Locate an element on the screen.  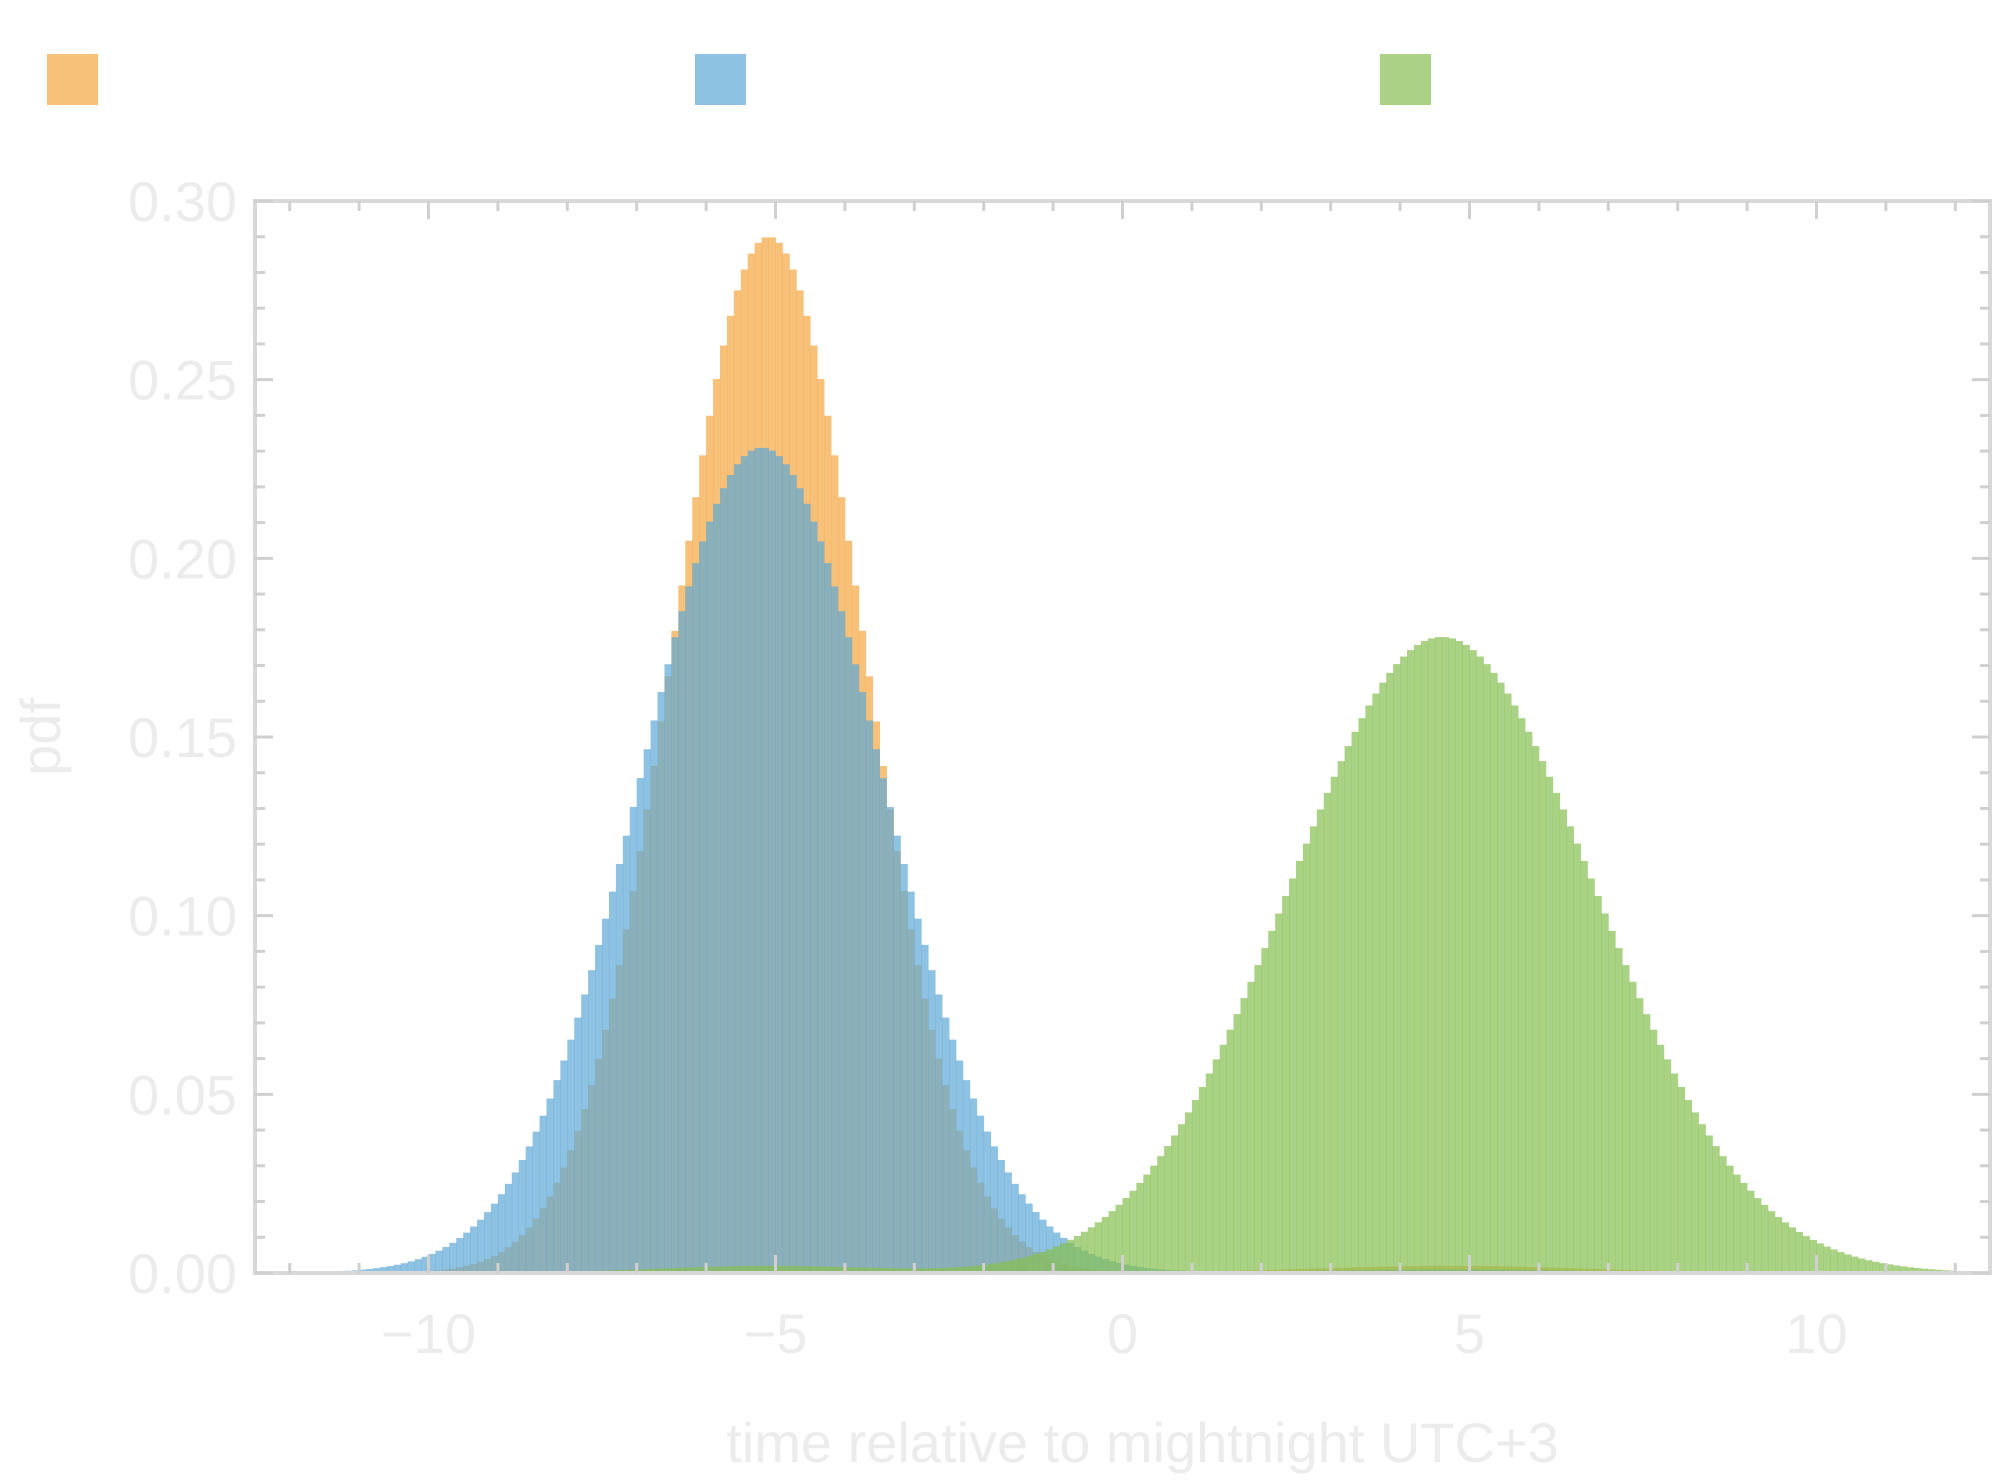
y-tick-label: 0.20 is located at coordinates (182, 558).